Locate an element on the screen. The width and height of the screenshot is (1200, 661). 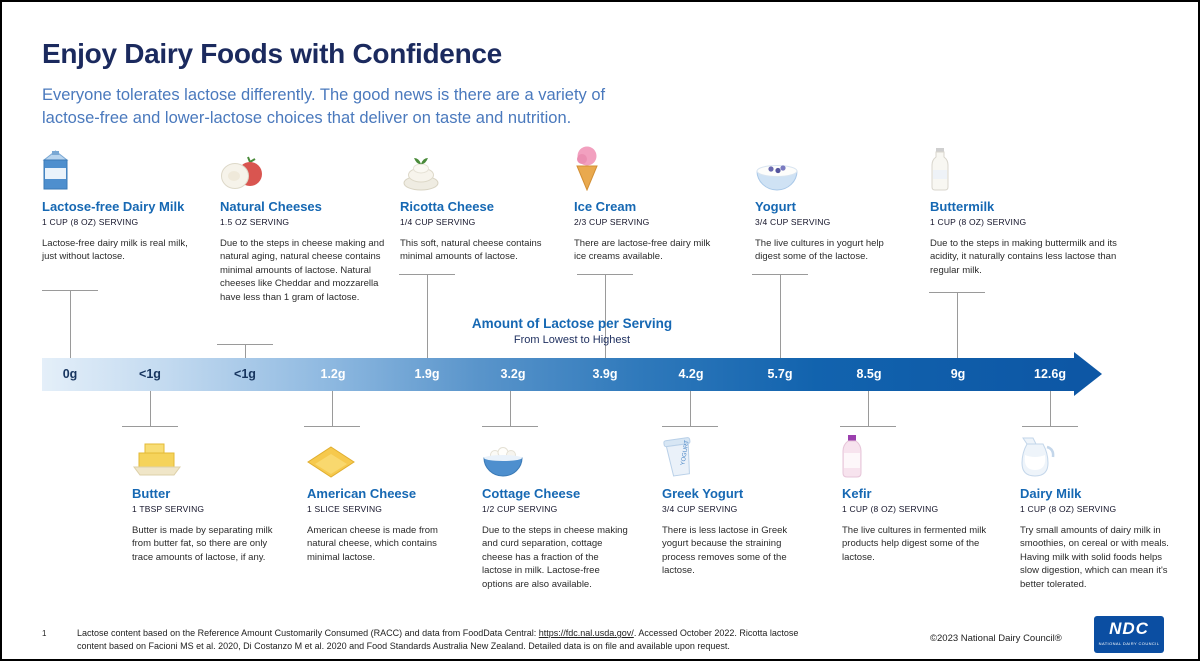
svg-text: YOGURT is located at coordinates (685, 453).